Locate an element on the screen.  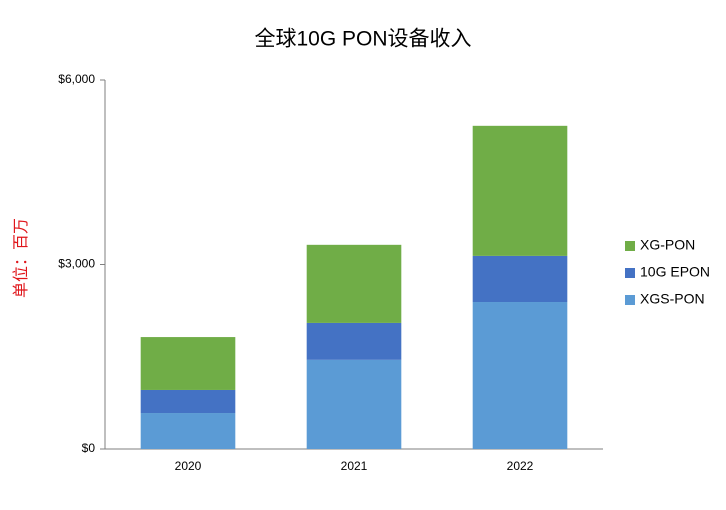
chart-title: 全球10G PON设备收入 is located at coordinates (362, 39).